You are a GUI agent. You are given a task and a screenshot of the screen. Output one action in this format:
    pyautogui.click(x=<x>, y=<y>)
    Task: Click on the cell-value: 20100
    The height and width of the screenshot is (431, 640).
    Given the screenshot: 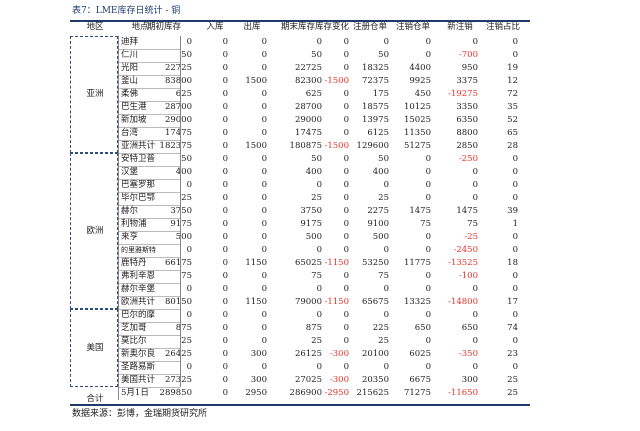 What is the action you would take?
    pyautogui.click(x=375, y=354)
    